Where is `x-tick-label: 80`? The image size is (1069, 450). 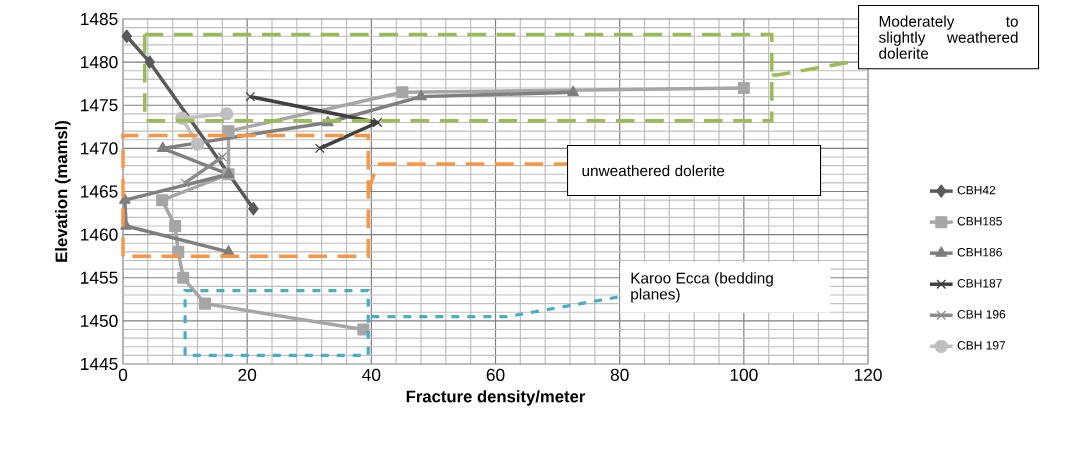
x-tick-label: 80 is located at coordinates (619, 374).